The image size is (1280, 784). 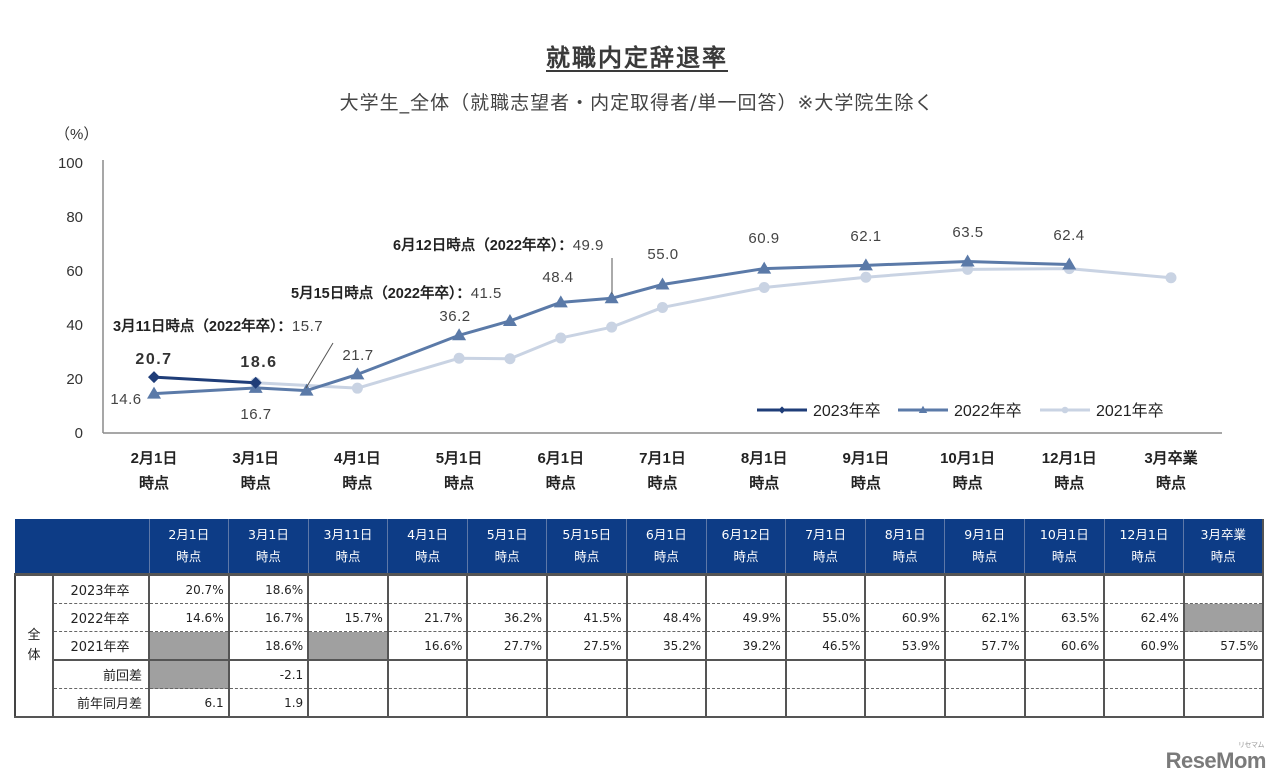 What do you see at coordinates (1069, 458) in the screenshot?
I see `x-tick-label: 12月1日` at bounding box center [1069, 458].